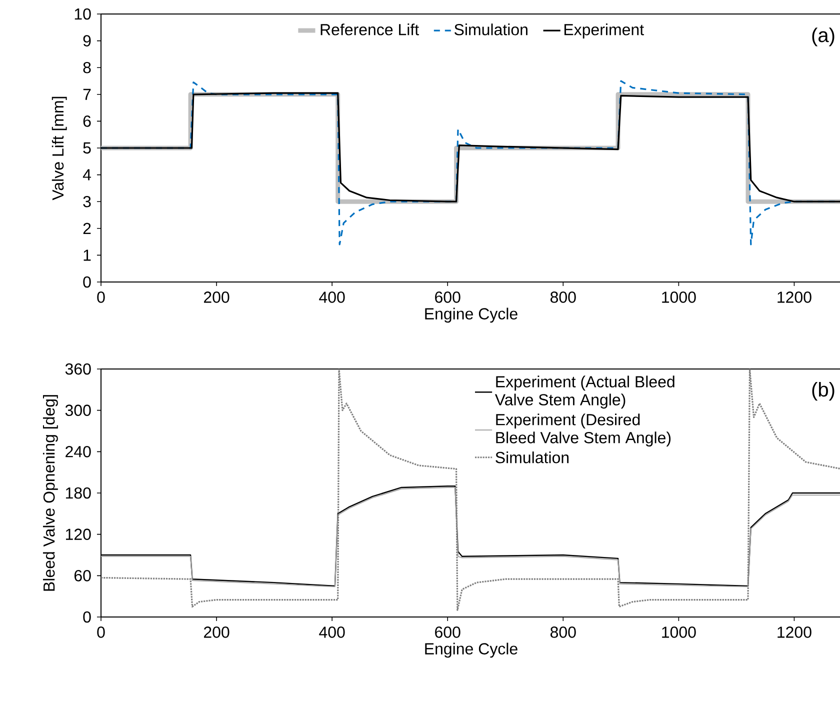 This screenshot has width=840, height=713. Describe the element at coordinates (78, 369) in the screenshot. I see `y-tick-label: 360` at that location.